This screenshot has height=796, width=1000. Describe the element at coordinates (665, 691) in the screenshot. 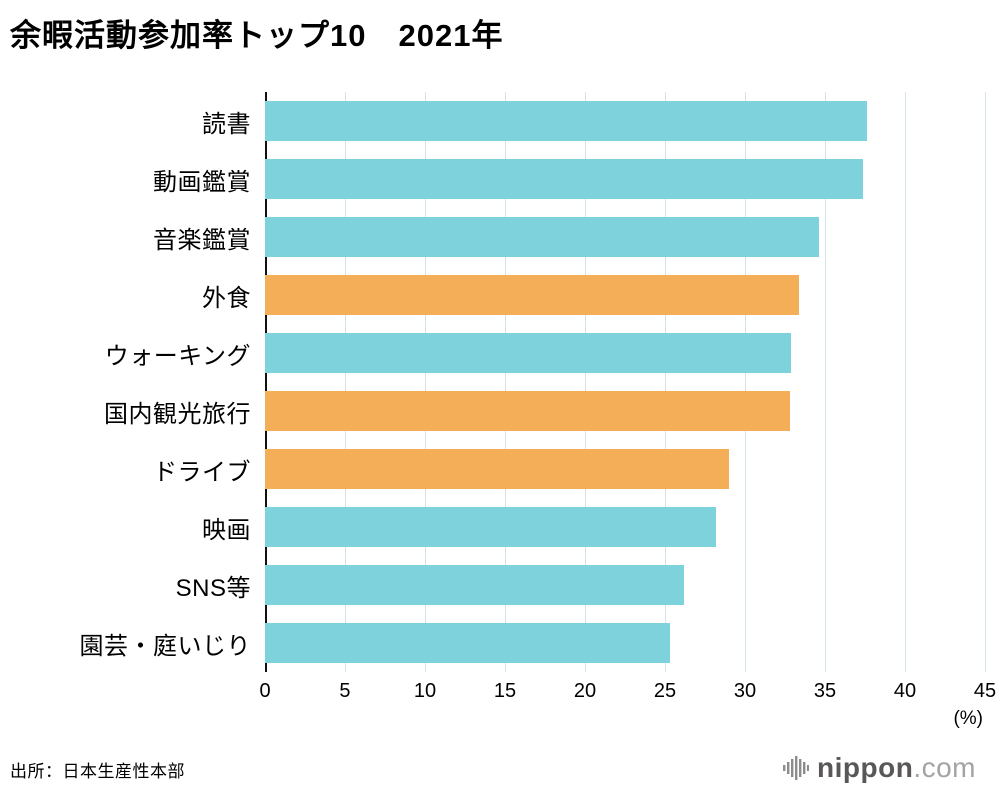

I see `x-tick-label: 25` at that location.